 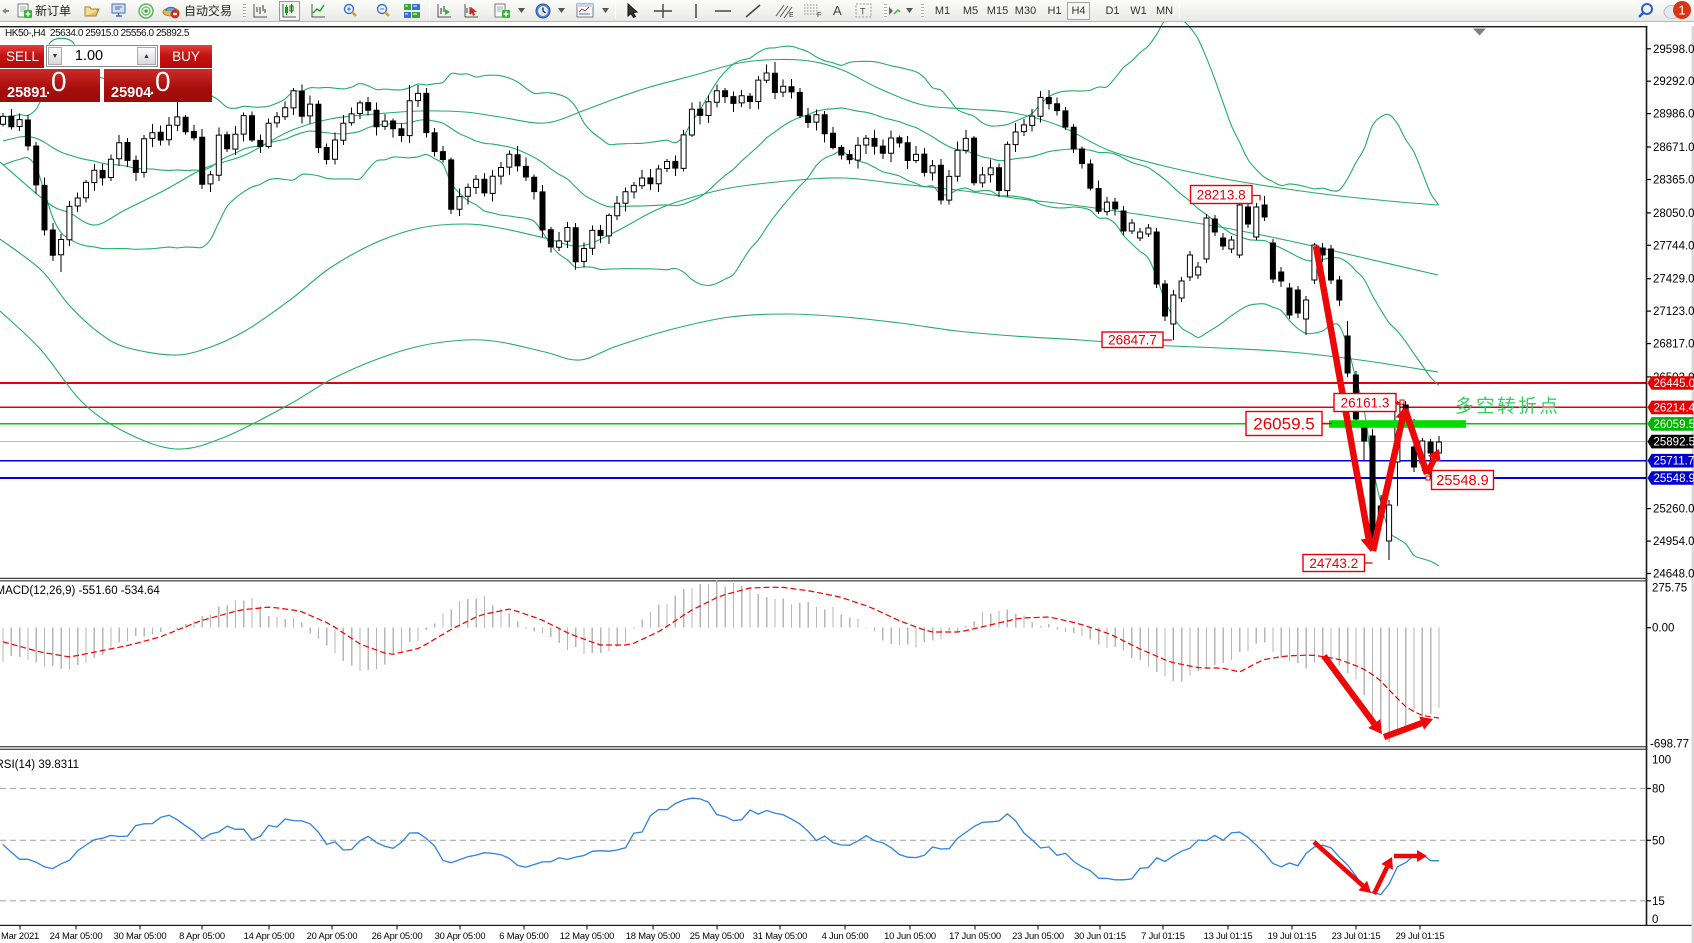 I want to click on svg-text: 24743.2, so click(x=1333, y=563).